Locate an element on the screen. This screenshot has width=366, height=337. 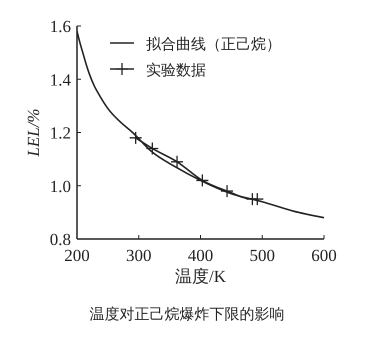
y-tick-label: 1.2 is located at coordinates (60, 133).